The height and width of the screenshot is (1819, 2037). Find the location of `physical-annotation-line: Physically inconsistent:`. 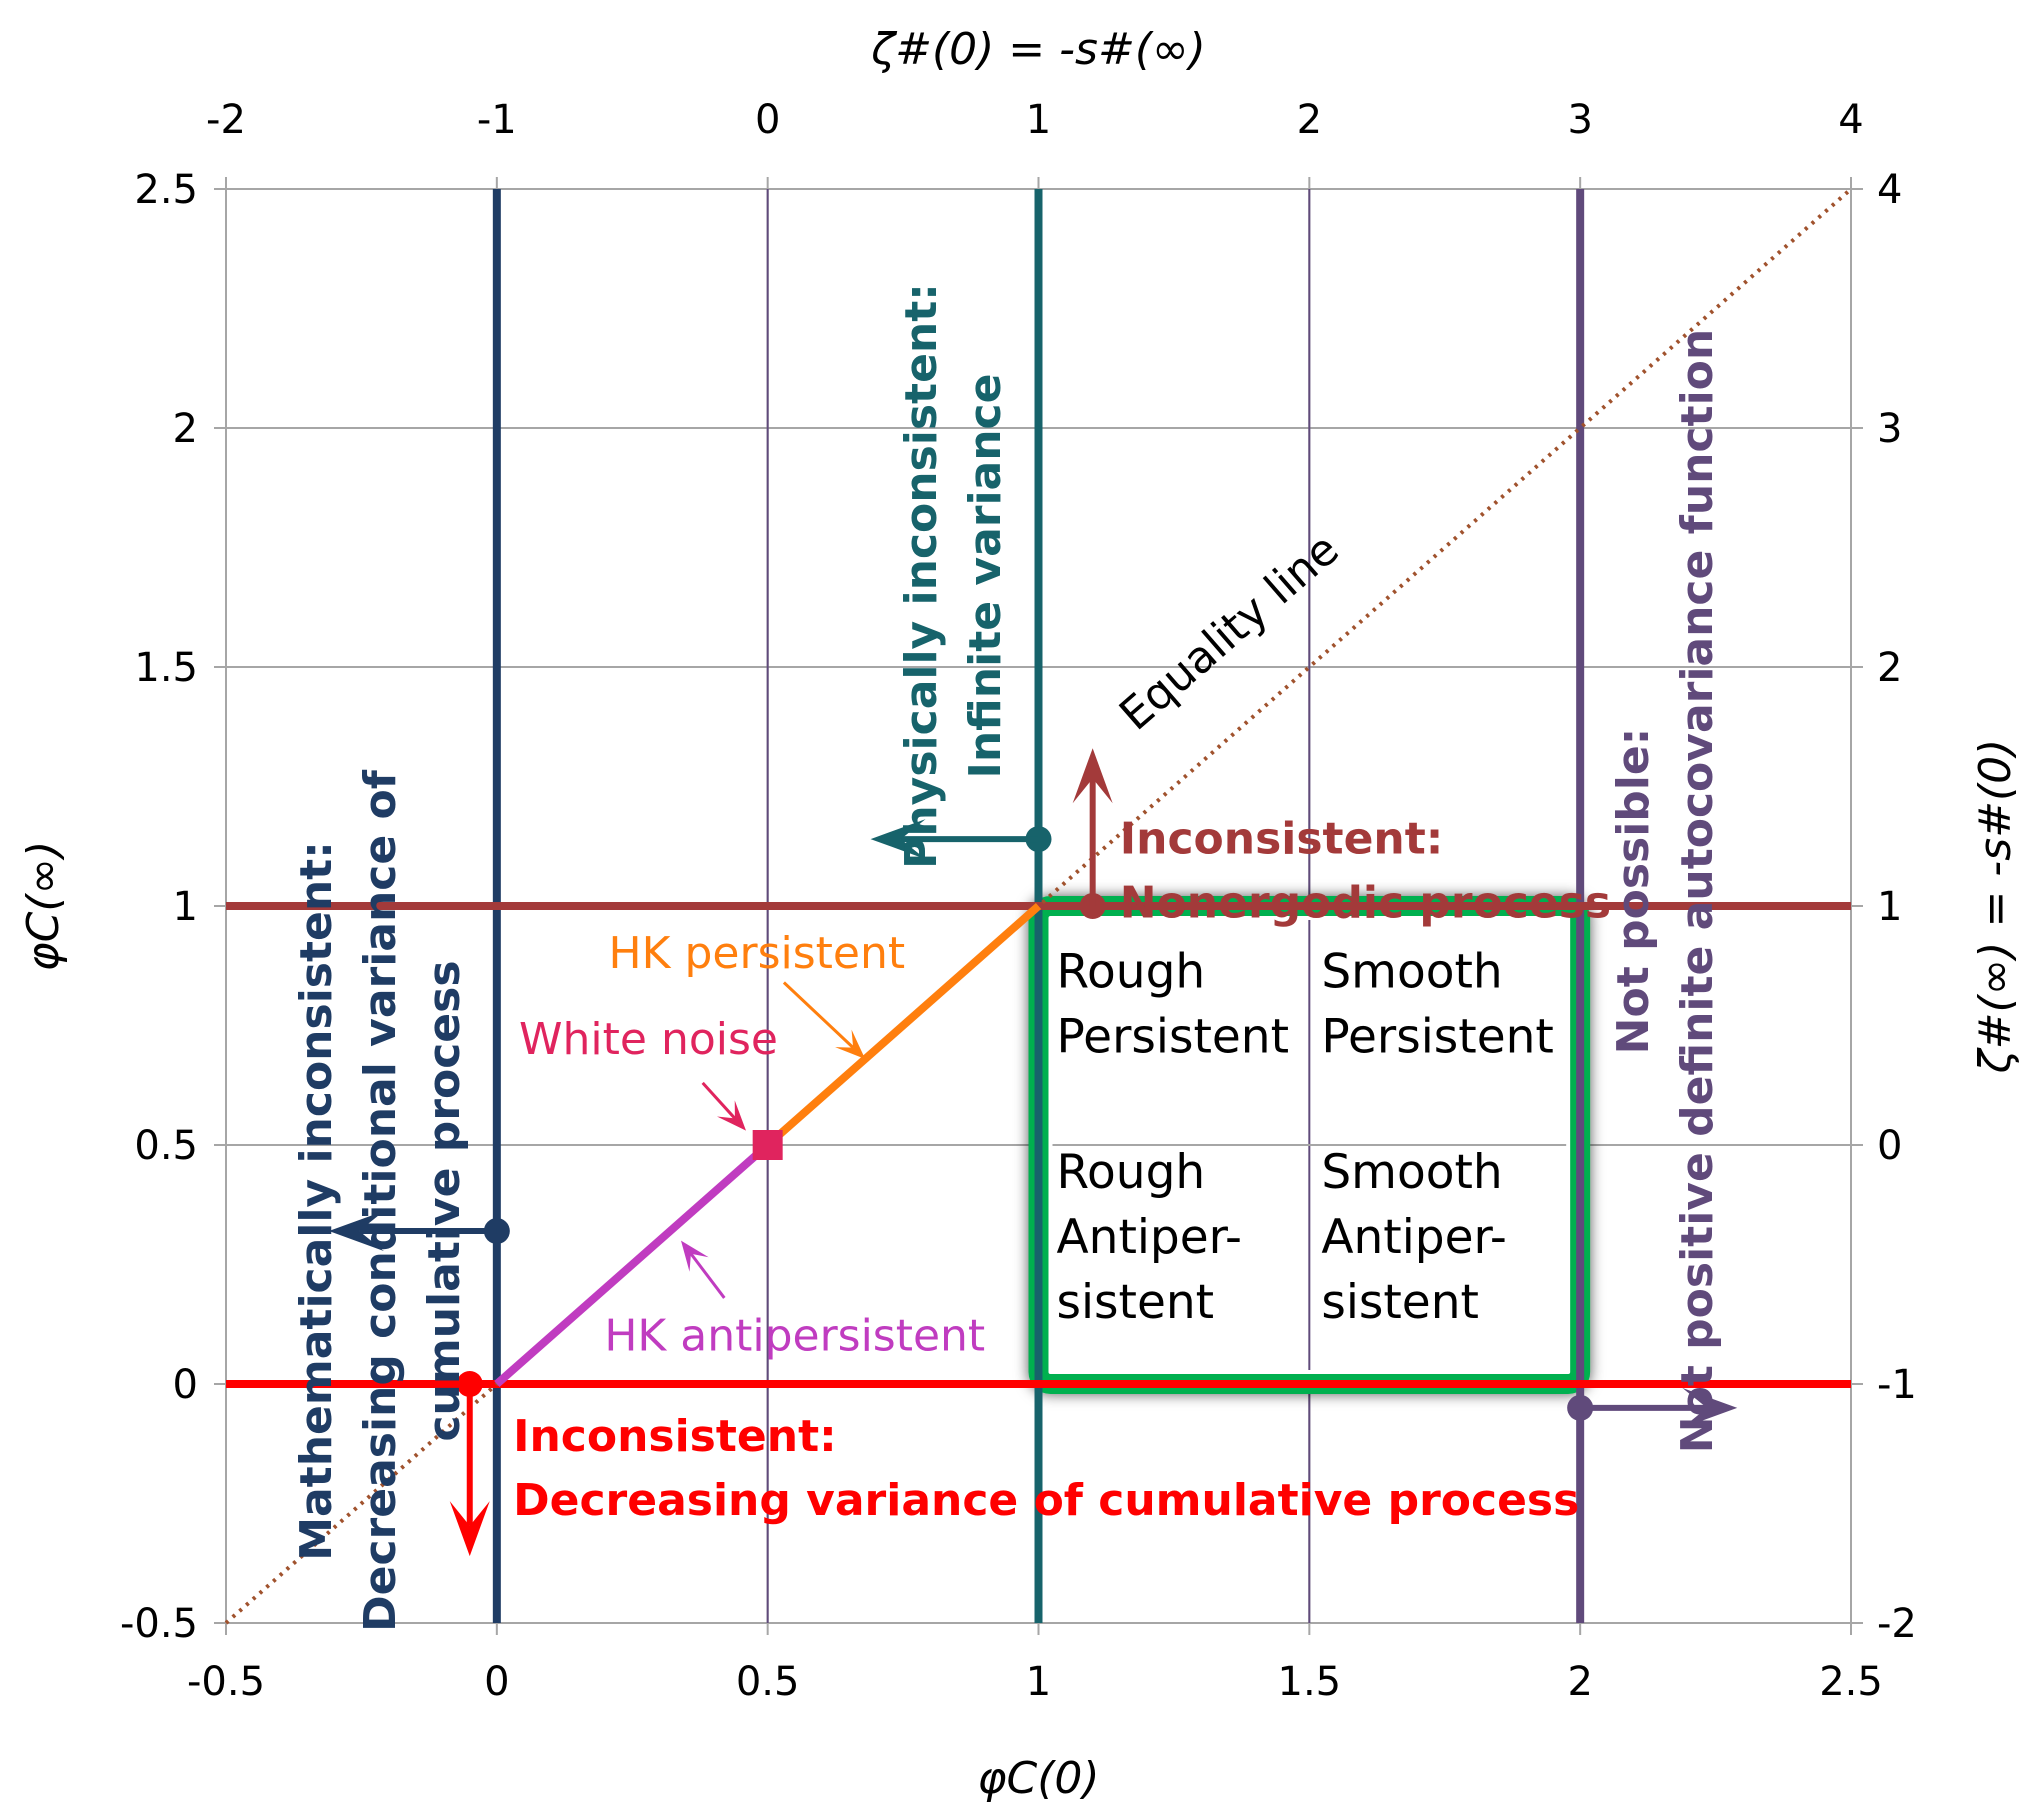

physical-annotation-line: Physically inconsistent: is located at coordinates (921, 576).